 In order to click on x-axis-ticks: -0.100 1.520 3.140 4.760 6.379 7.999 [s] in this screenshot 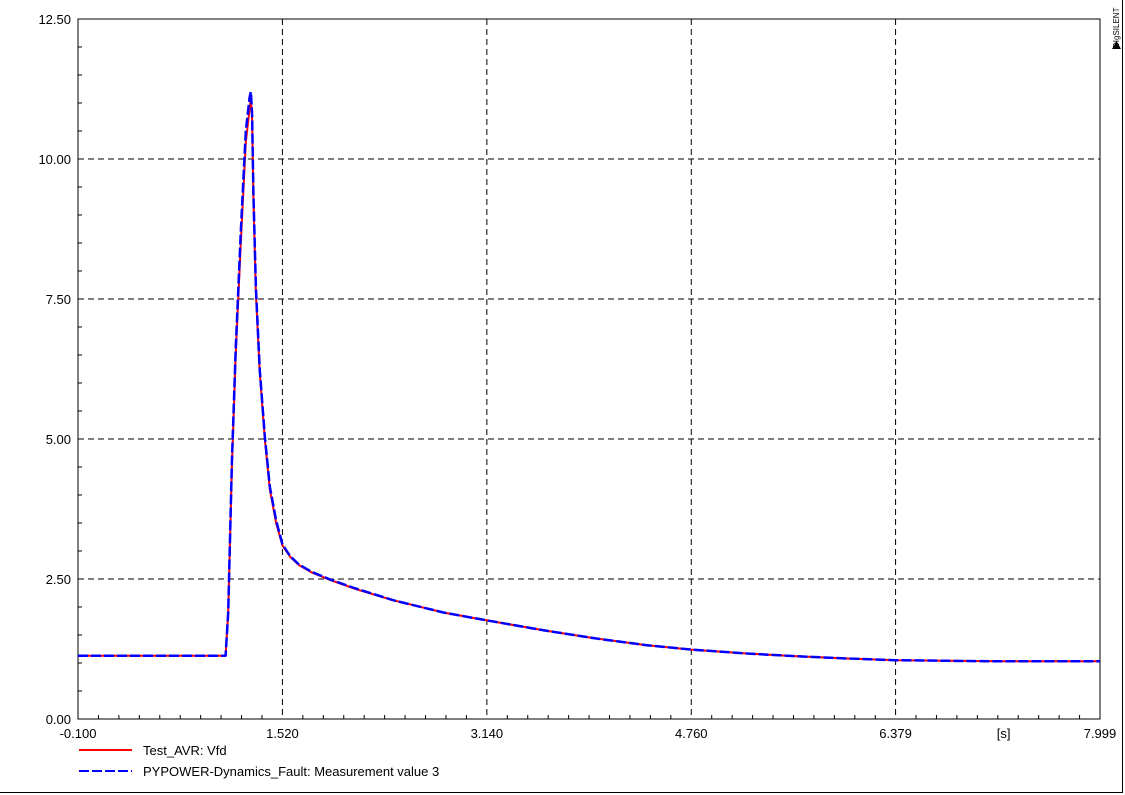, I will do `click(588, 728)`.